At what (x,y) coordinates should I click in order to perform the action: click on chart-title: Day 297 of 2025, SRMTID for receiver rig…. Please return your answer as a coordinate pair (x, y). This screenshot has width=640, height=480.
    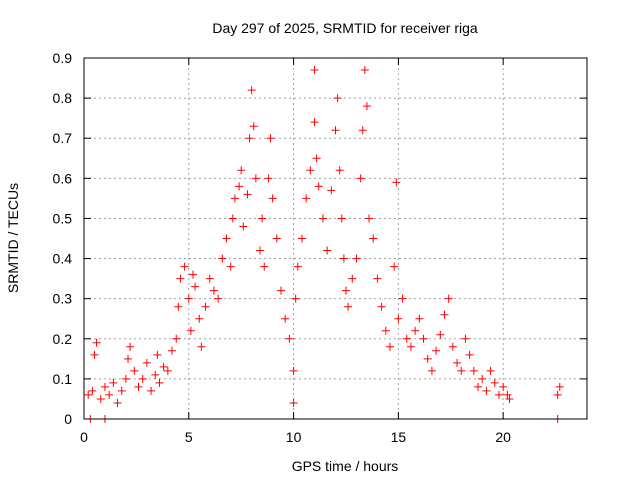
    Looking at the image, I should click on (345, 28).